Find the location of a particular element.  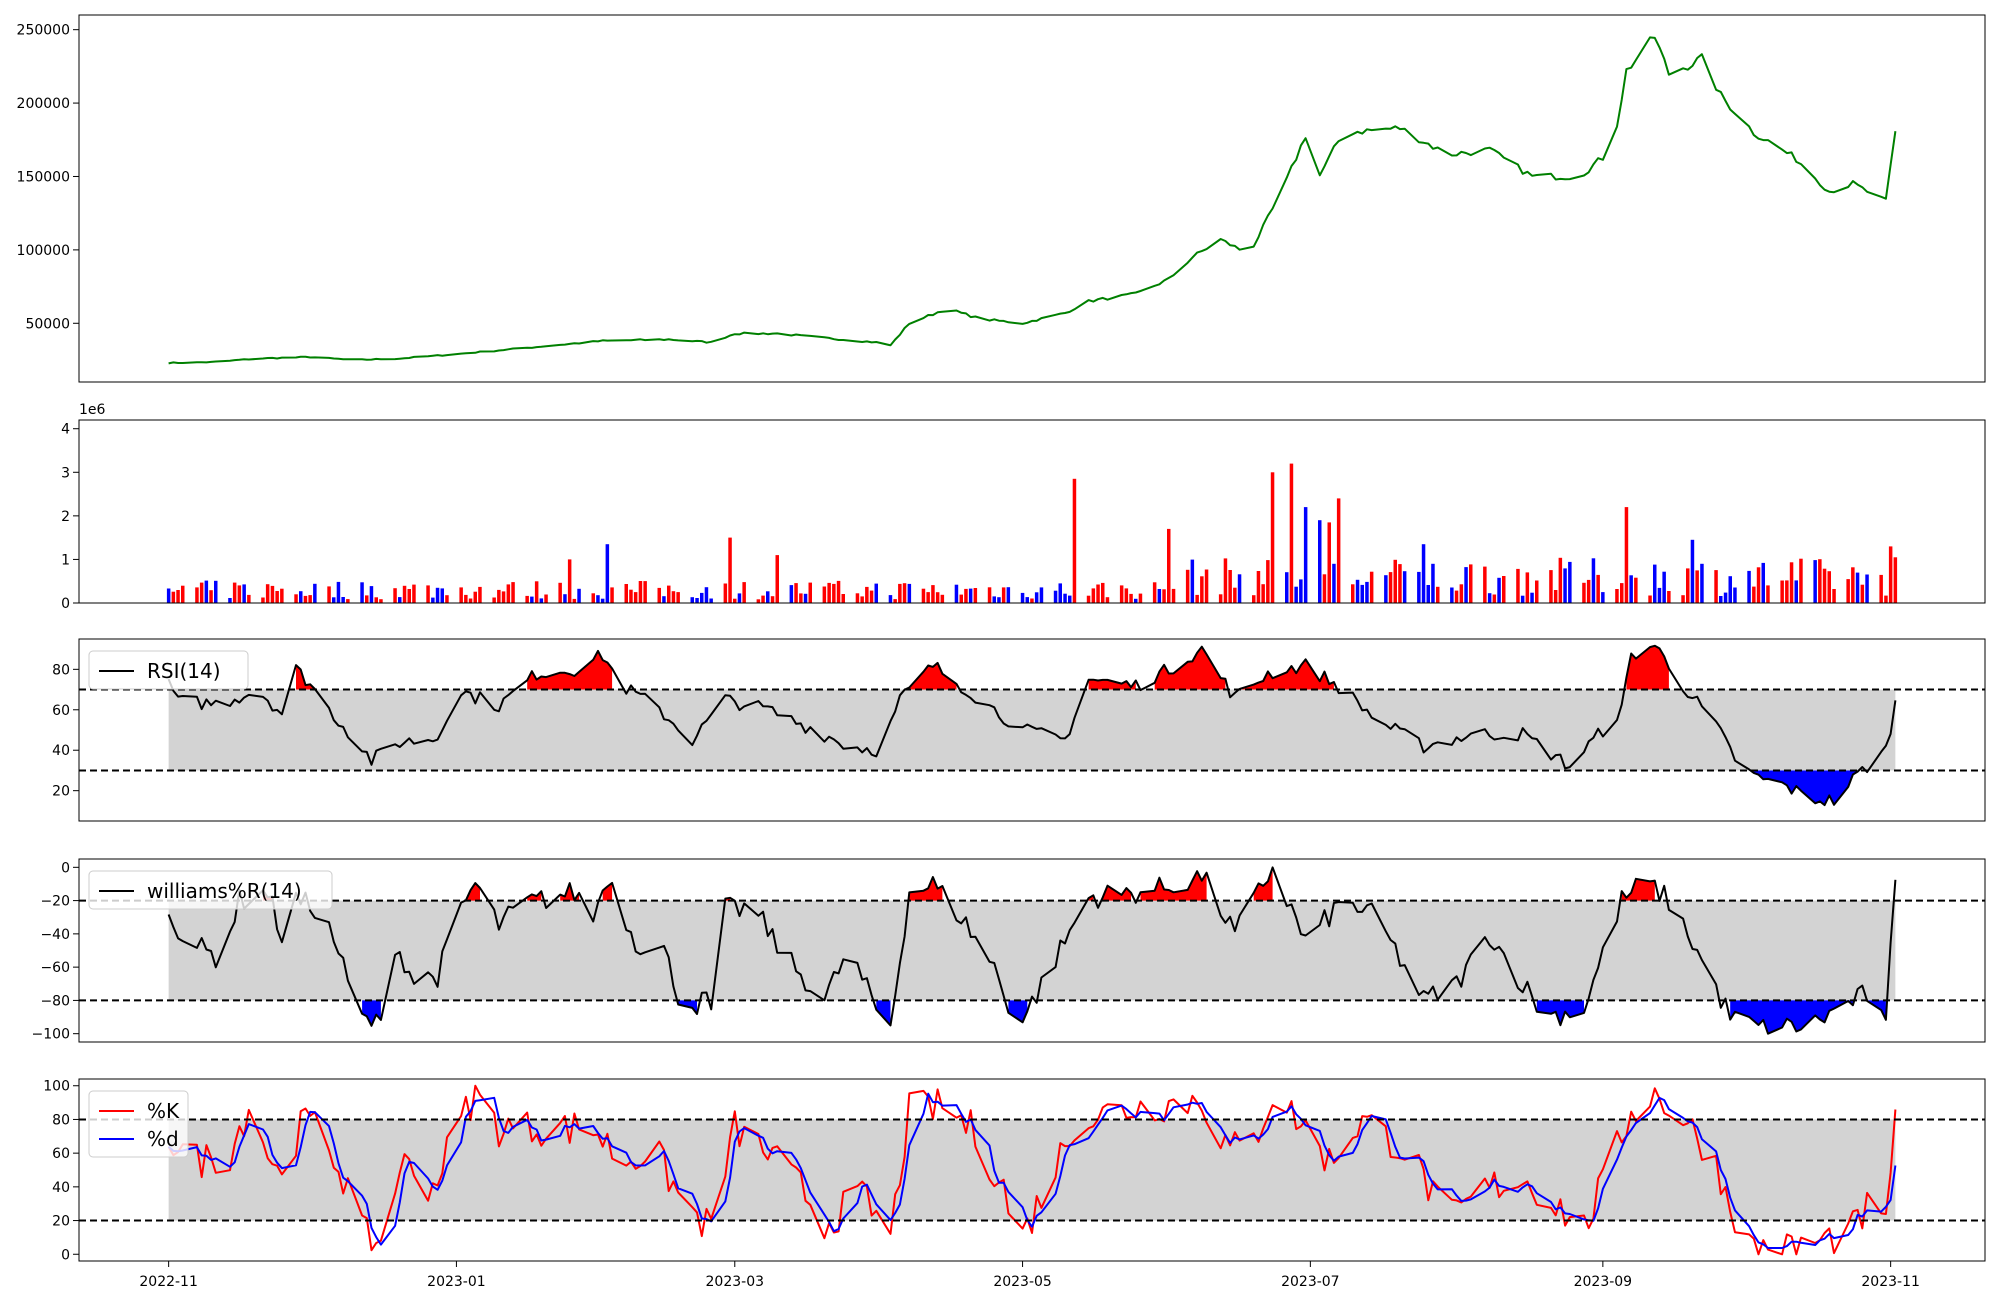

price-ytick-label: 200000 is located at coordinates (43, 104).